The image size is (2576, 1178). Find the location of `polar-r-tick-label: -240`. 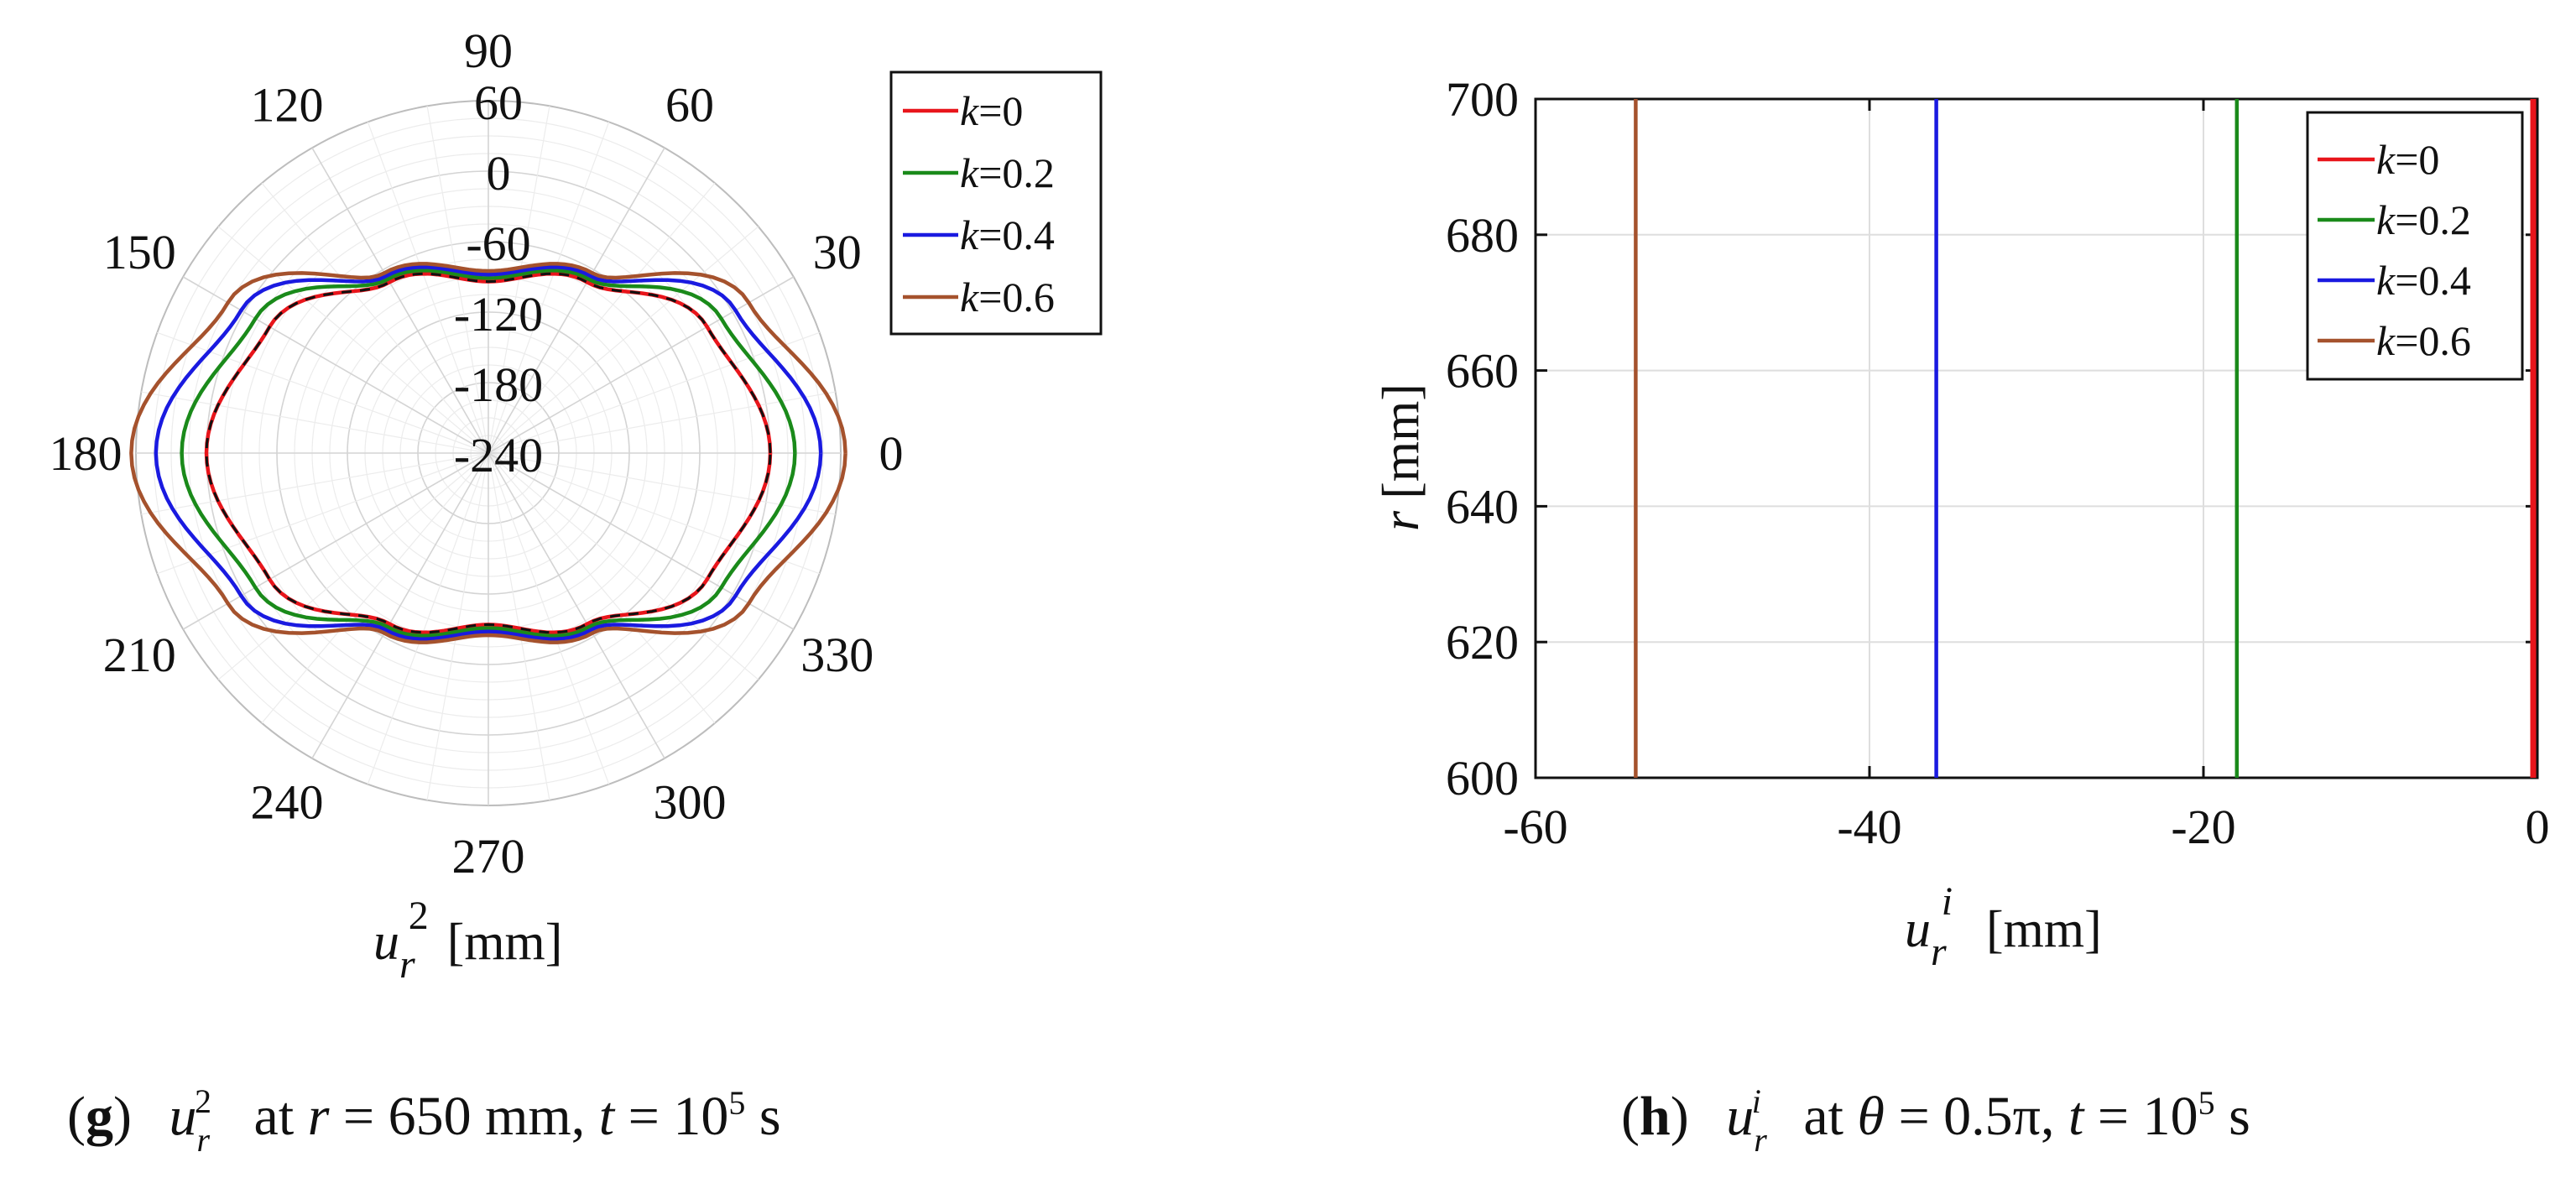

polar-r-tick-label: -240 is located at coordinates (498, 455).